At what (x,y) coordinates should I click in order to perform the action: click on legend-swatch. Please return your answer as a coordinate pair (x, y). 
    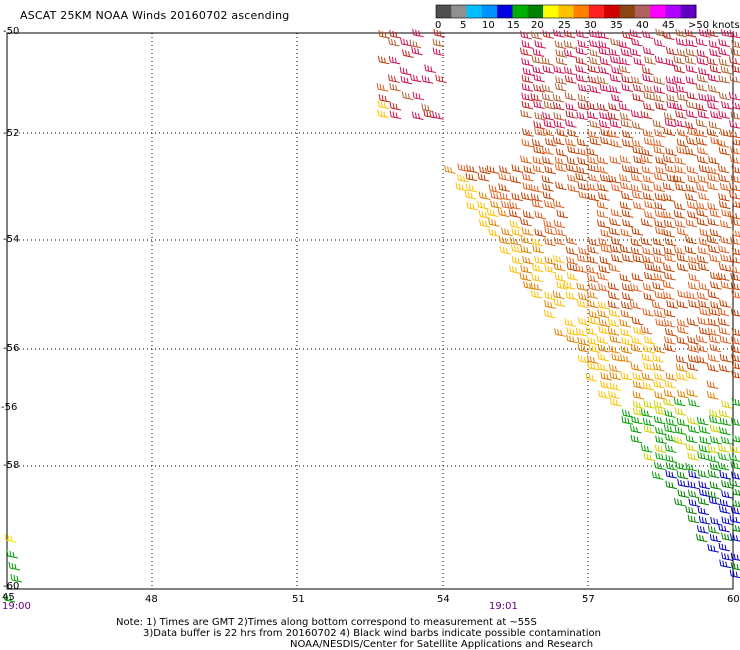
    Looking at the image, I should click on (551, 11).